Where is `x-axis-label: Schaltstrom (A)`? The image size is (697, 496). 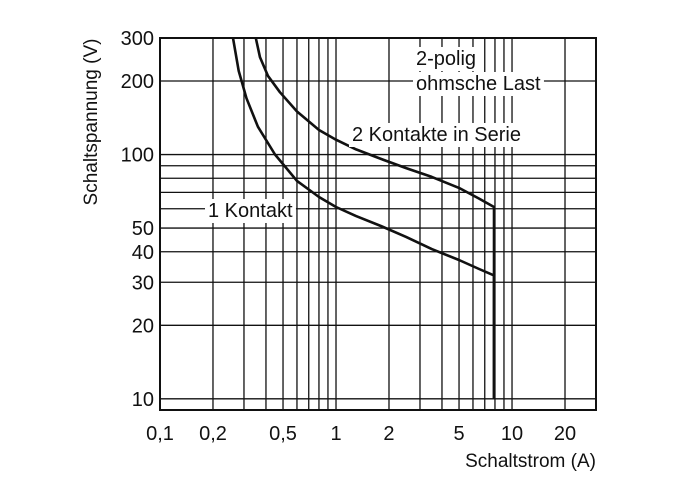
x-axis-label: Schaltstrom (A) is located at coordinates (530, 461).